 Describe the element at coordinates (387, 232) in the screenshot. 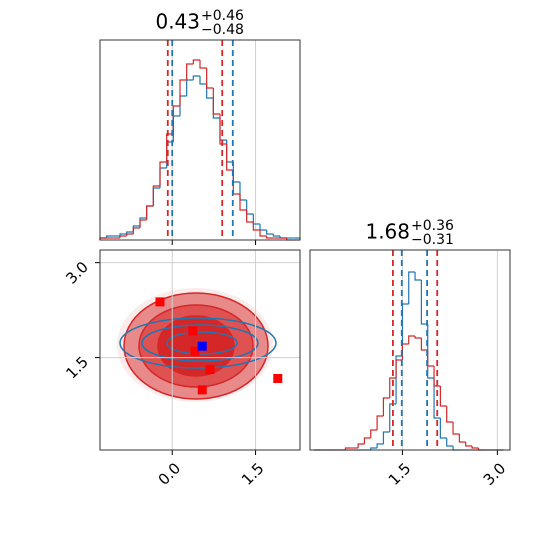

I see `panel-title: 1.68` at that location.